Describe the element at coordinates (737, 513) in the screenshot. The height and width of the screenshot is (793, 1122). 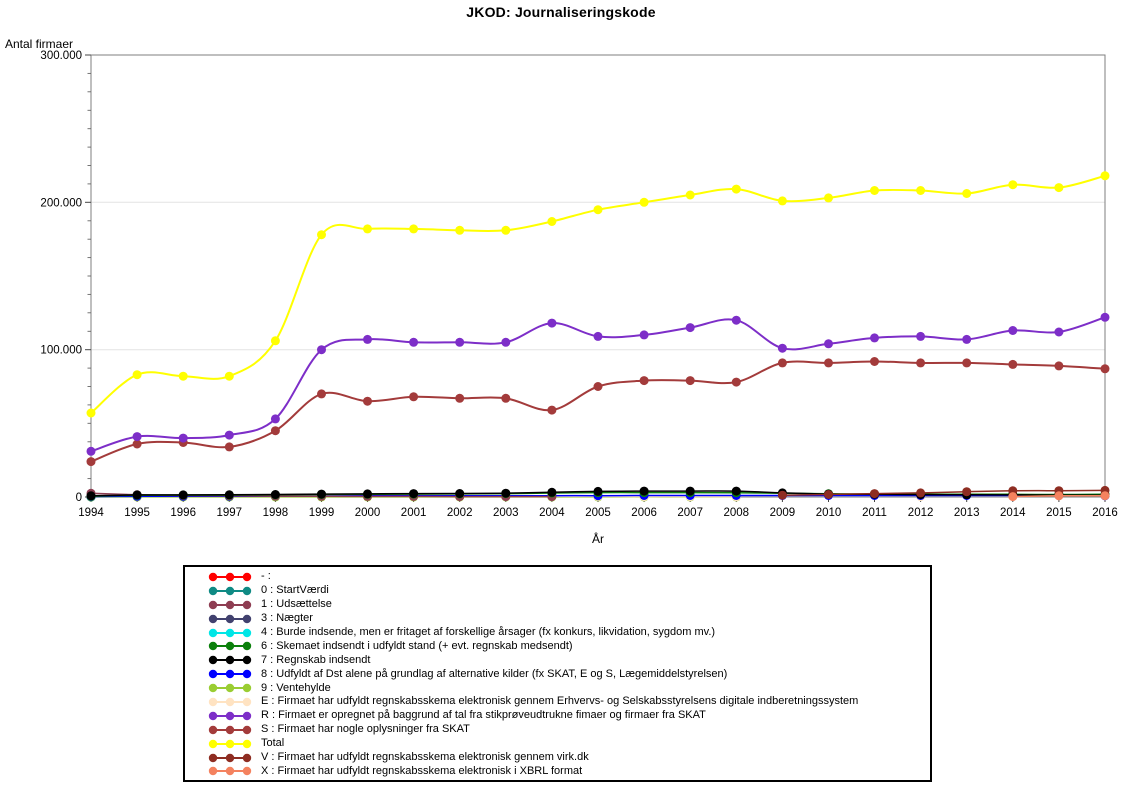
I see `x-tick-label: 2008` at that location.